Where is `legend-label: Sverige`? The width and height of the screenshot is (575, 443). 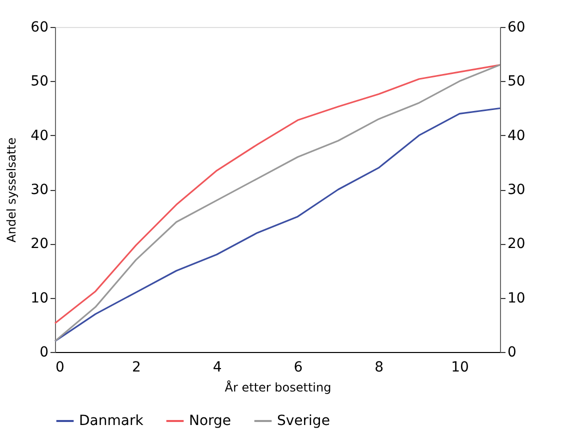
legend-label: Sverige is located at coordinates (303, 421).